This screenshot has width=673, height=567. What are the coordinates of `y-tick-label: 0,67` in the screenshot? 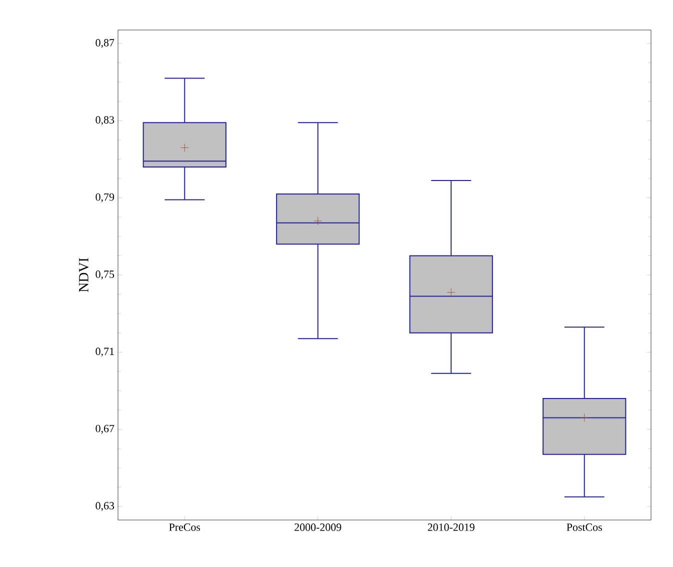 It's located at (105, 429).